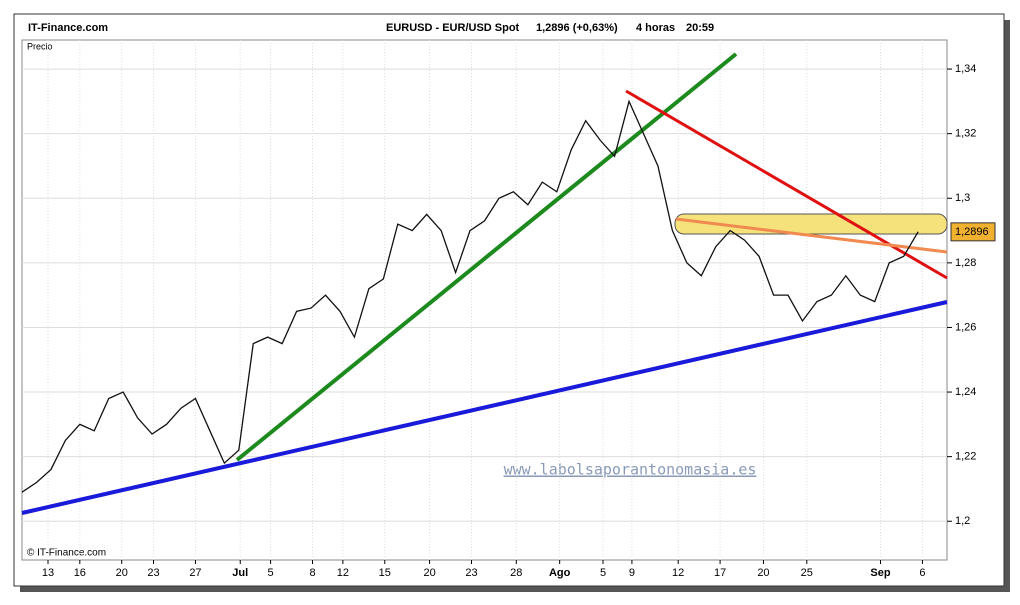  I want to click on copyright: © IT-Finance.com, so click(66, 553).